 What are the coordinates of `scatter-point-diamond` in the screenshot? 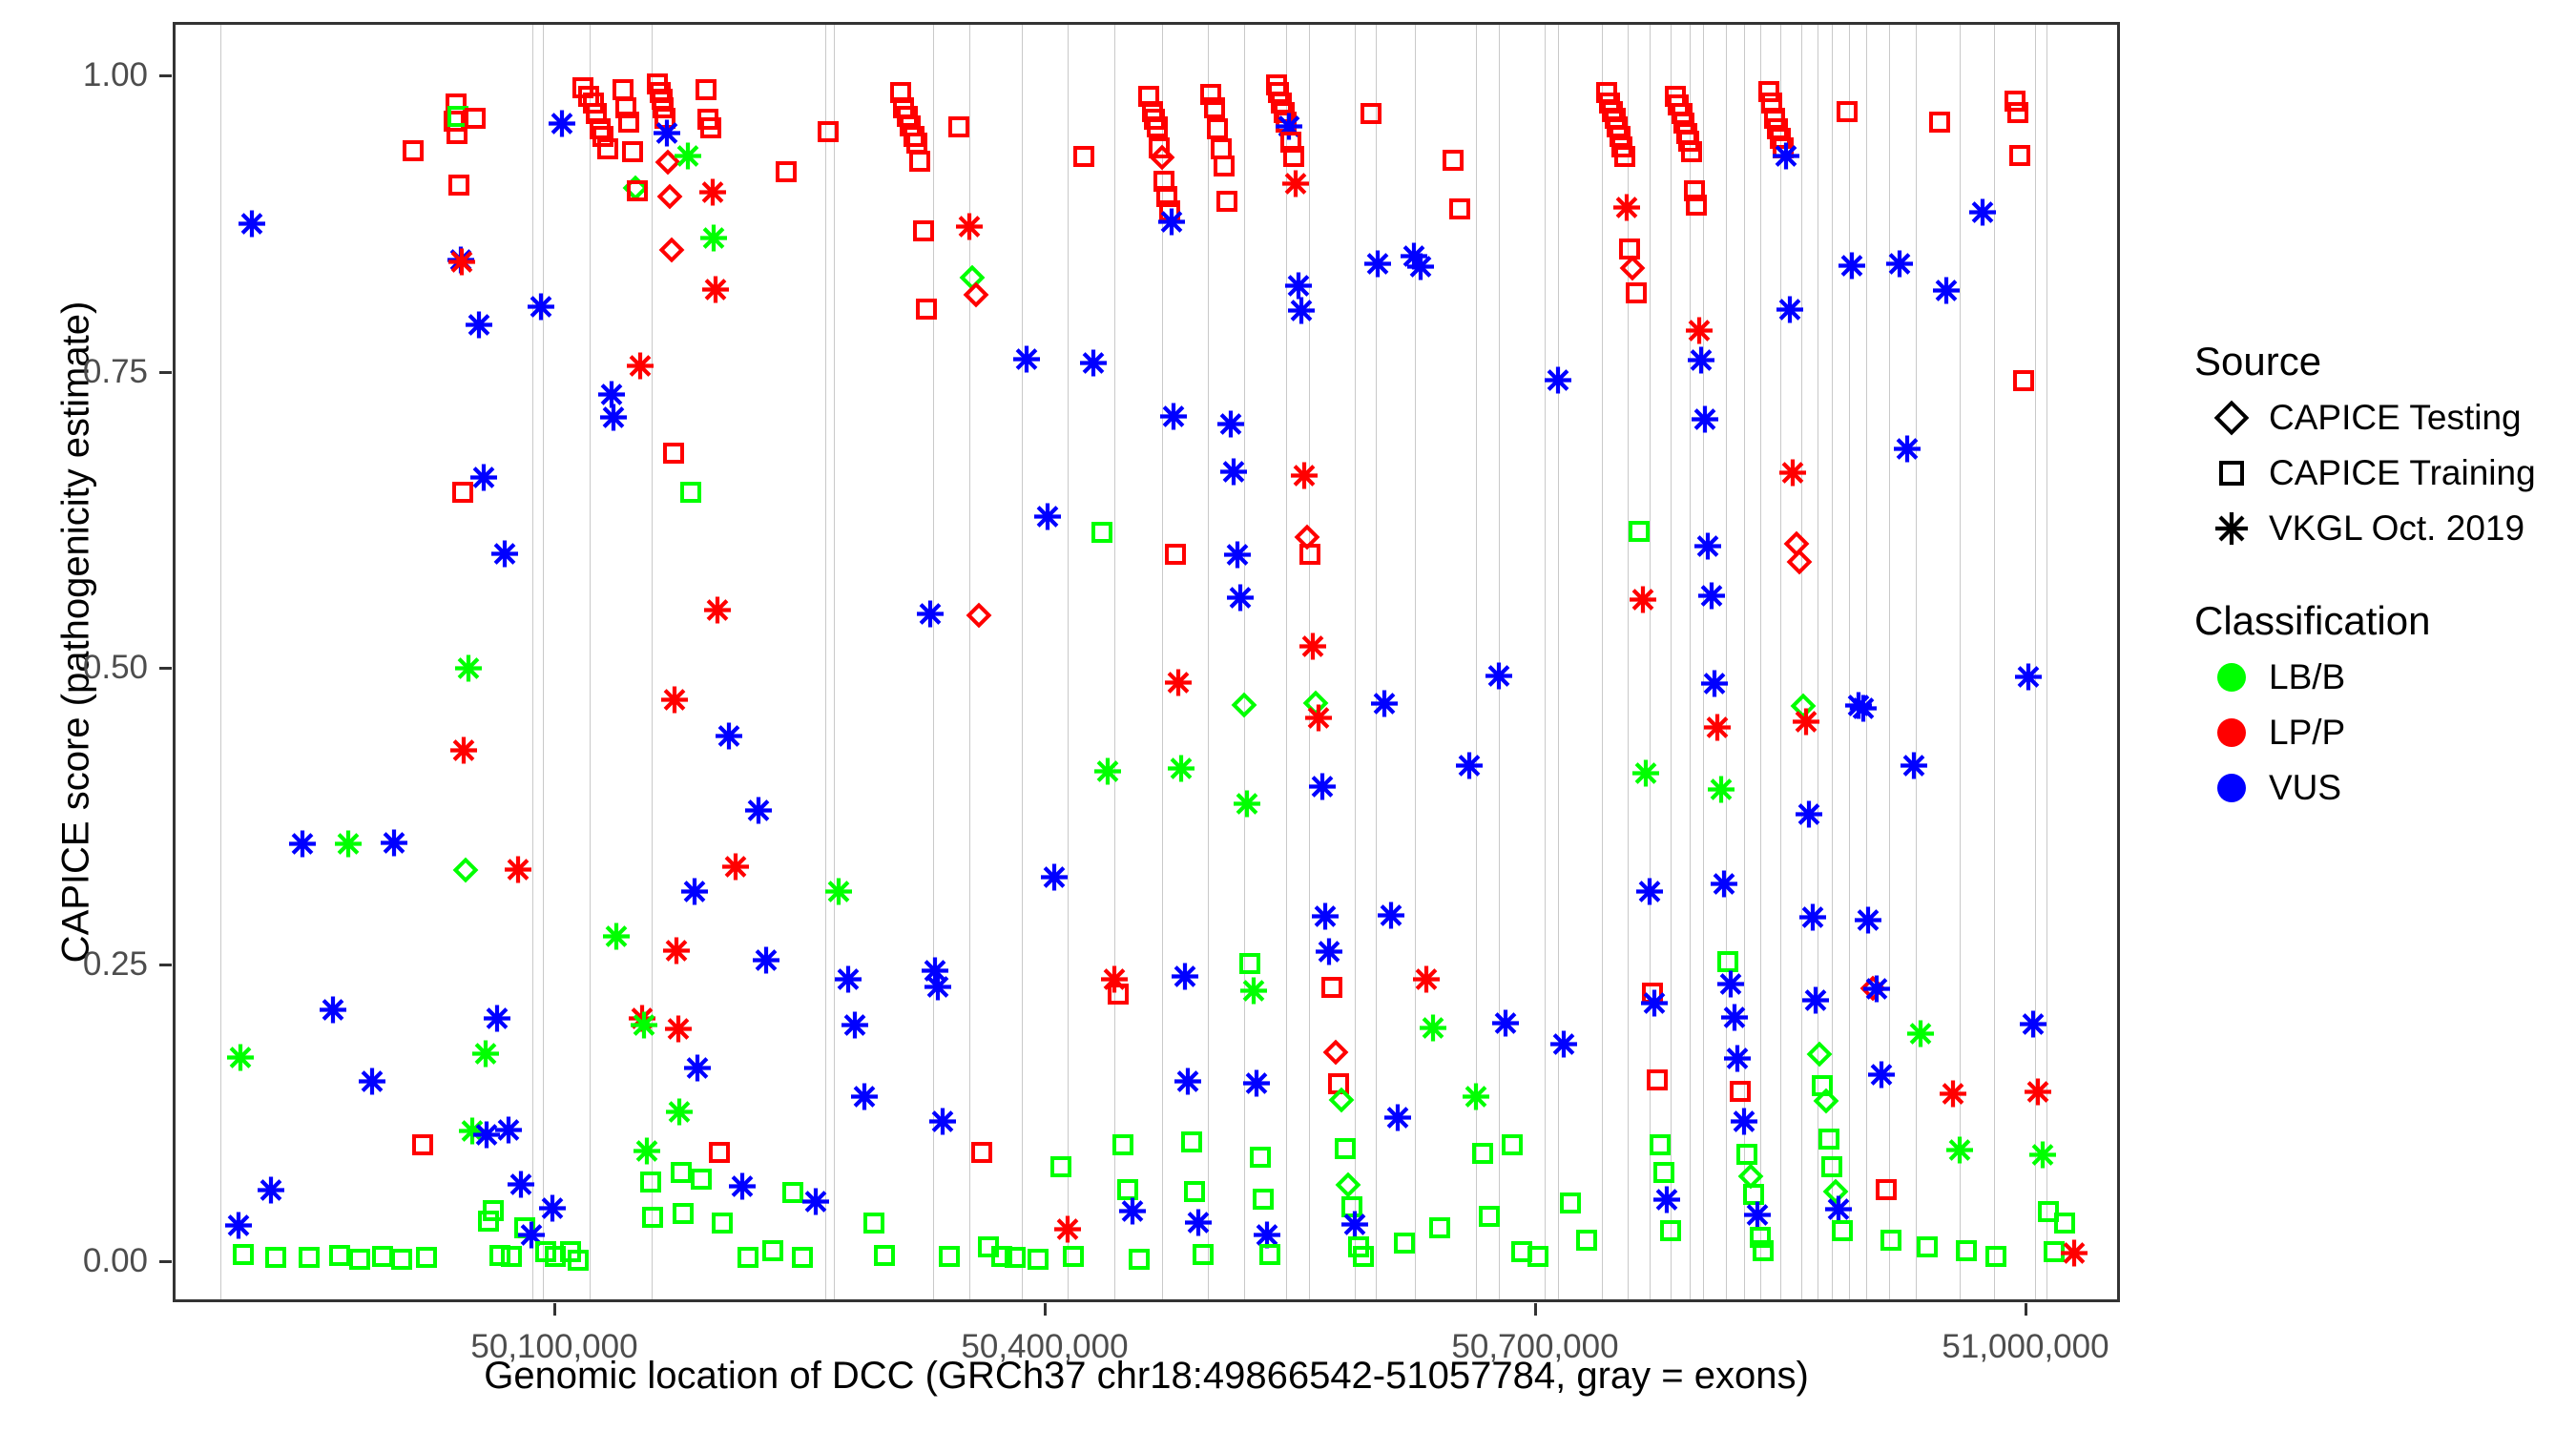 It's located at (1335, 1052).